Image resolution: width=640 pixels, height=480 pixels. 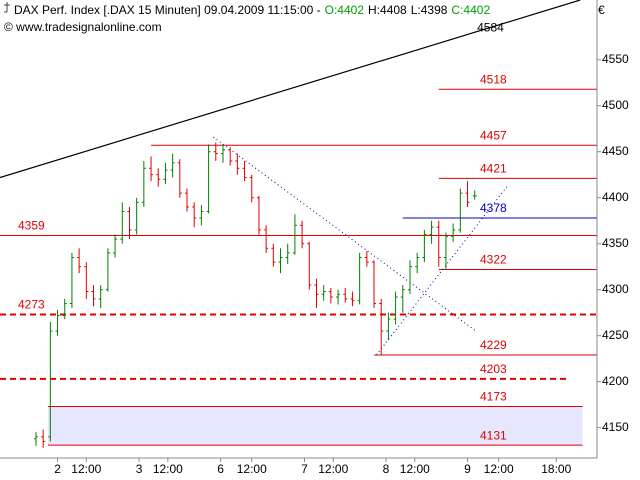 What do you see at coordinates (429, 10) in the screenshot?
I see `ohlc-value: L:4398` at bounding box center [429, 10].